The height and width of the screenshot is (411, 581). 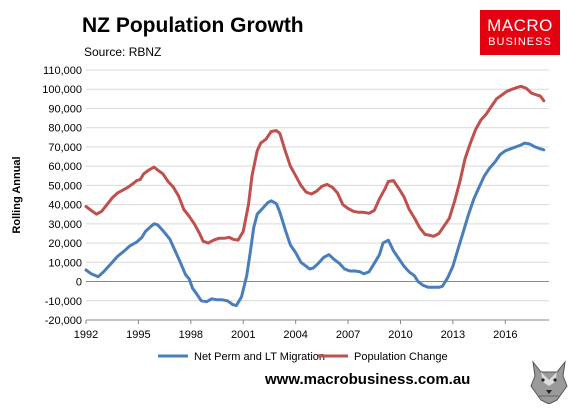 What do you see at coordinates (259, 357) in the screenshot?
I see `legend-label: Net Perm and LT Migration` at bounding box center [259, 357].